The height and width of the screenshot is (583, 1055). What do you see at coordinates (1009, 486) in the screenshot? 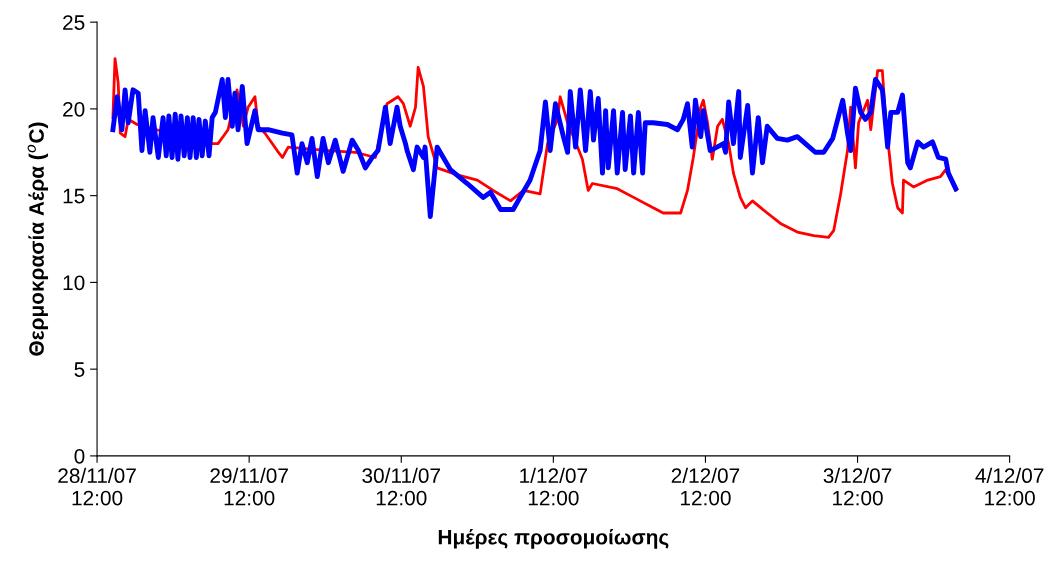
I see `x-tick-label: 4/12/07 12:00` at bounding box center [1009, 486].